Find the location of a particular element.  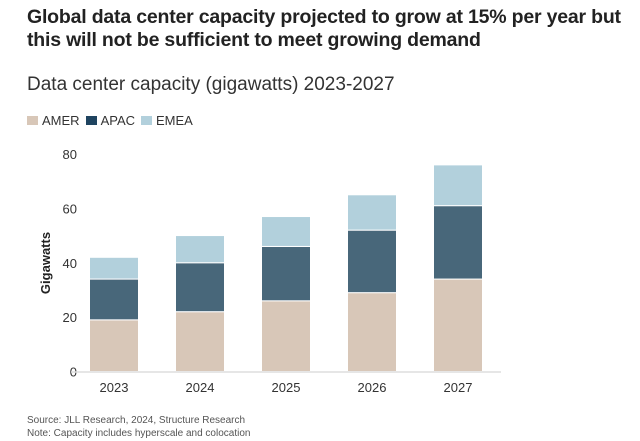

bar-apac-2025 is located at coordinates (286, 273).